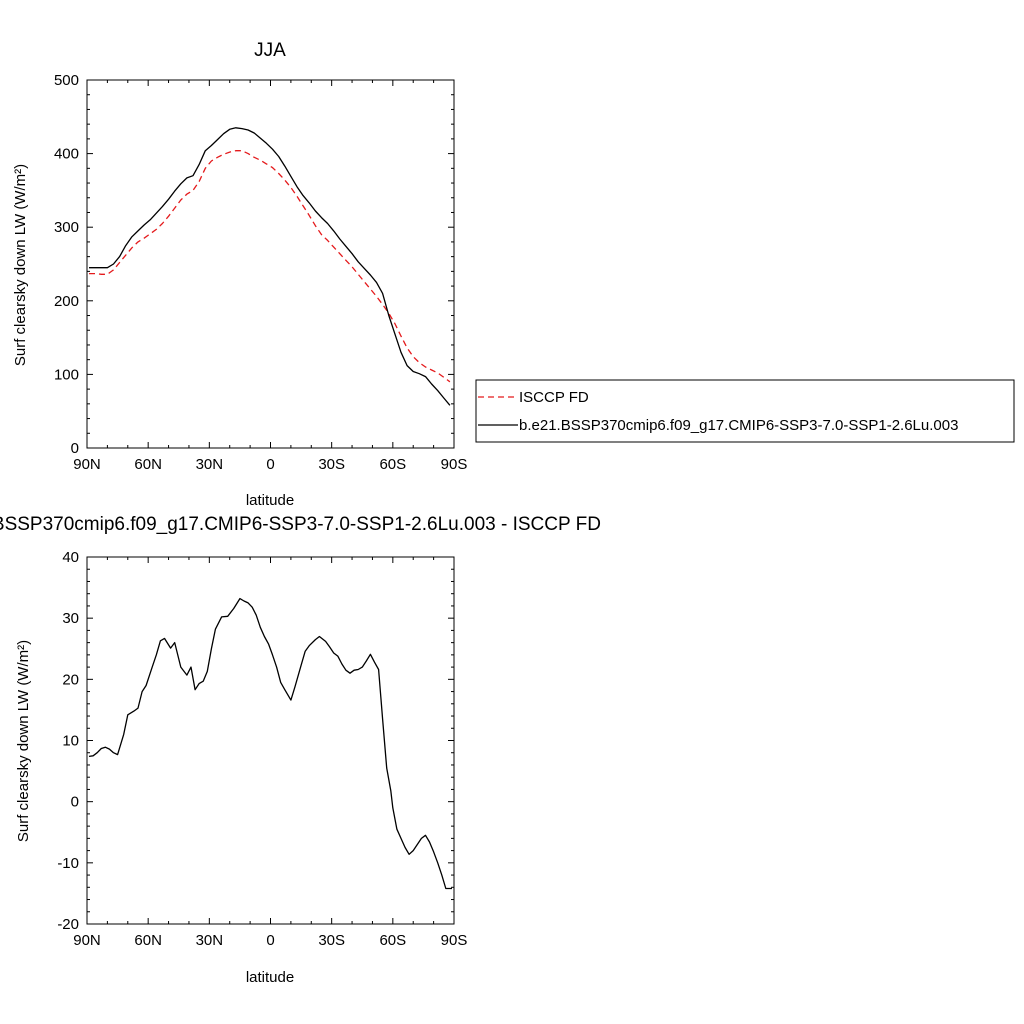  I want to click on bottom-y-tick-label: -20, so click(68, 924).